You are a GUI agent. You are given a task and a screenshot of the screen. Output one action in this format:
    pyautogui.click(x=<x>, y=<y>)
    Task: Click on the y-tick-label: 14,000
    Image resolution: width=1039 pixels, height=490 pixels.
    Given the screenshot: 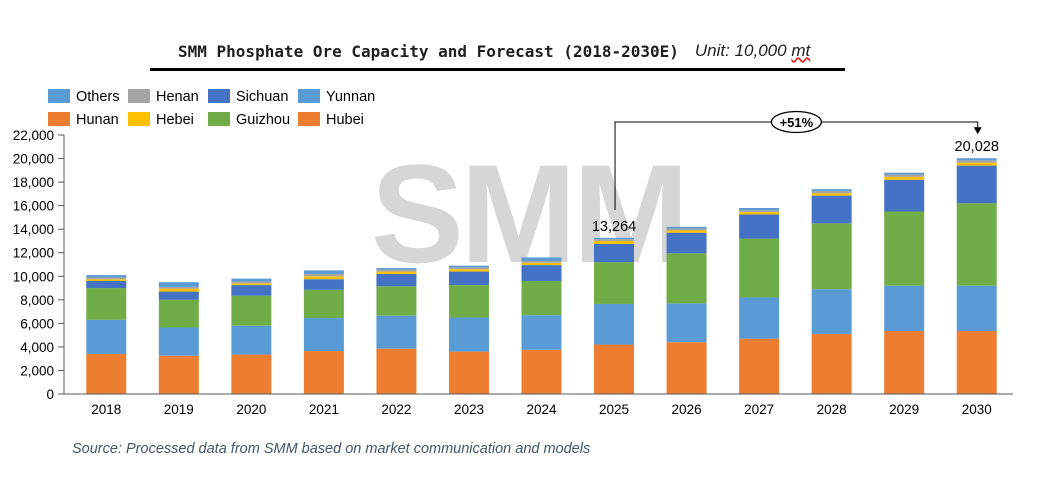 What is the action you would take?
    pyautogui.click(x=33, y=229)
    